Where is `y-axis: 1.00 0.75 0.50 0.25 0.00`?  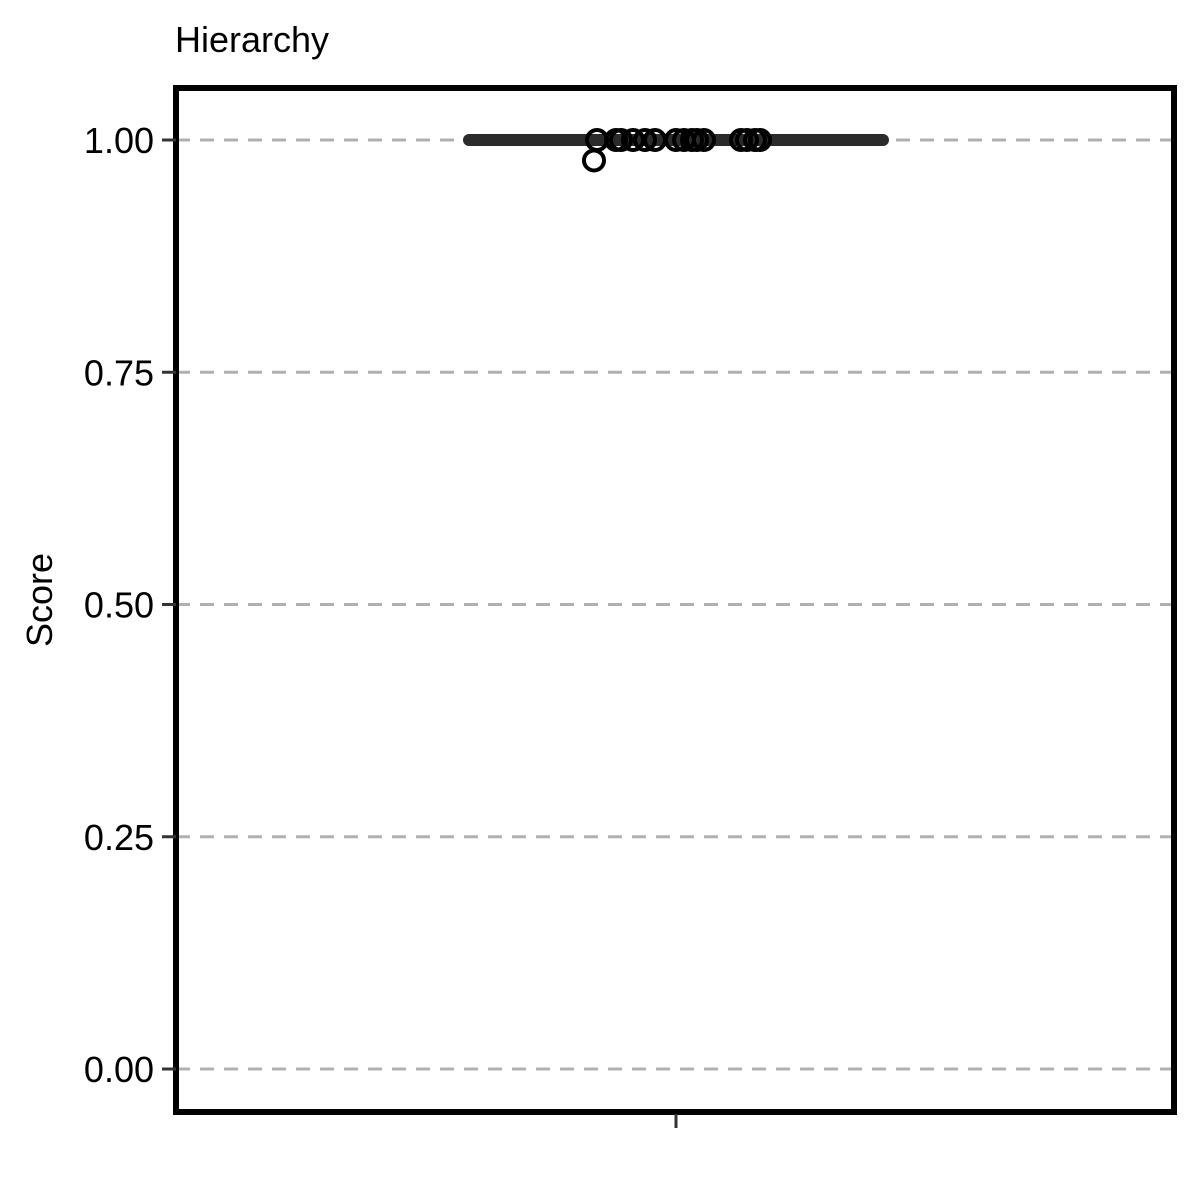 y-axis: 1.00 0.75 0.50 0.25 0.00 is located at coordinates (130, 605).